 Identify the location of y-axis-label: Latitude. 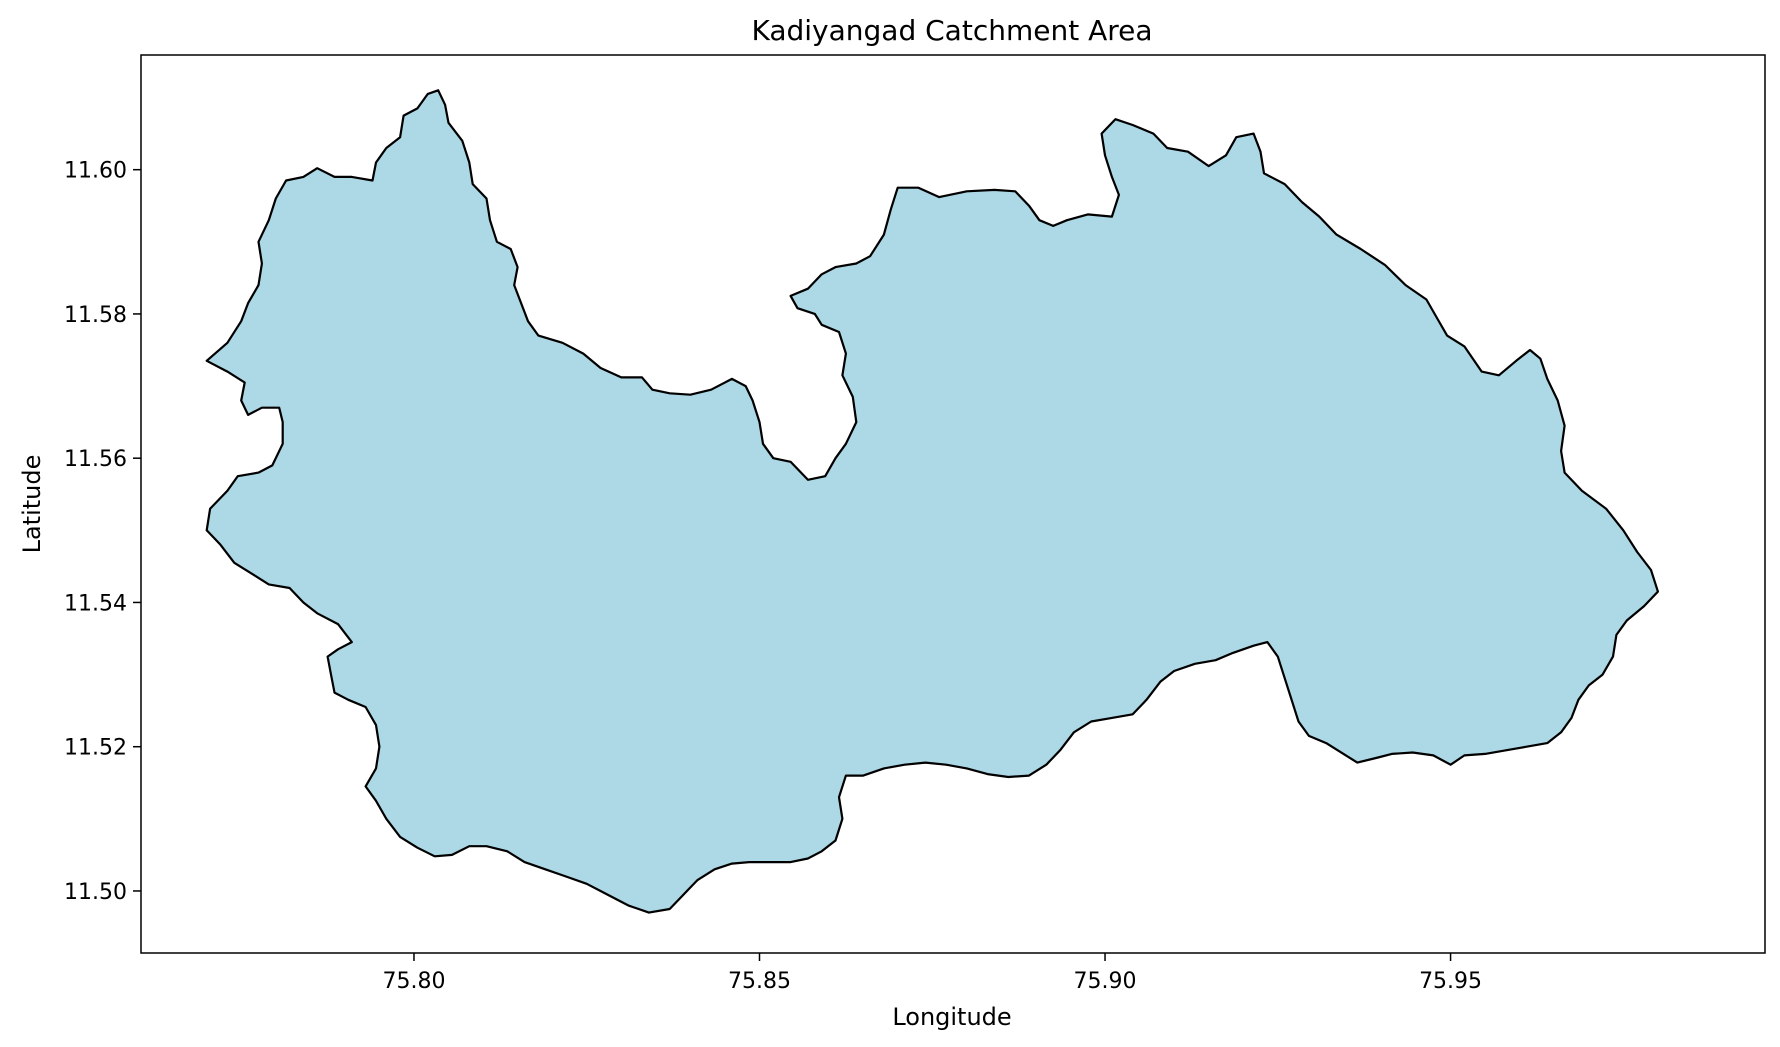
(32, 504).